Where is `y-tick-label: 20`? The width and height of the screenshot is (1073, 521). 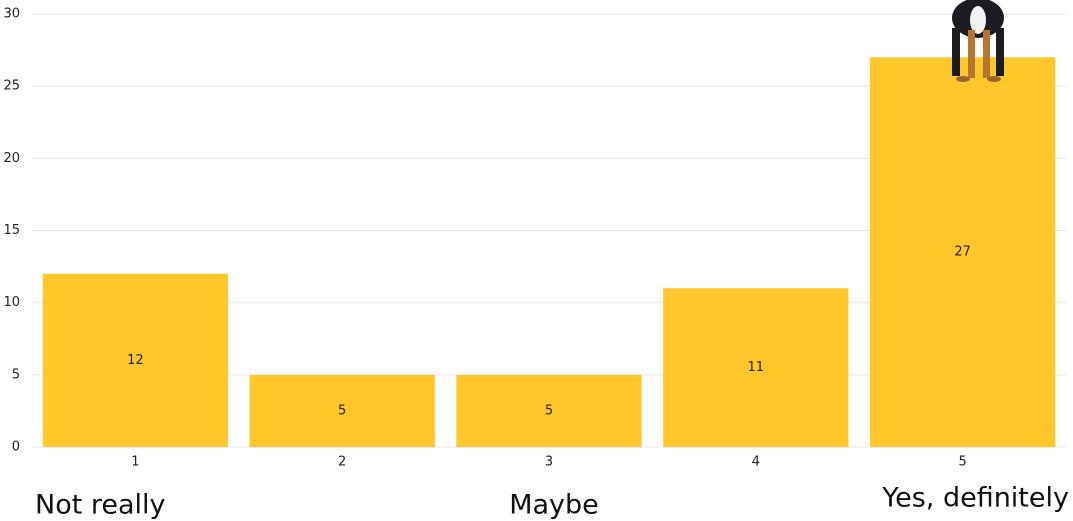
y-tick-label: 20 is located at coordinates (11, 158).